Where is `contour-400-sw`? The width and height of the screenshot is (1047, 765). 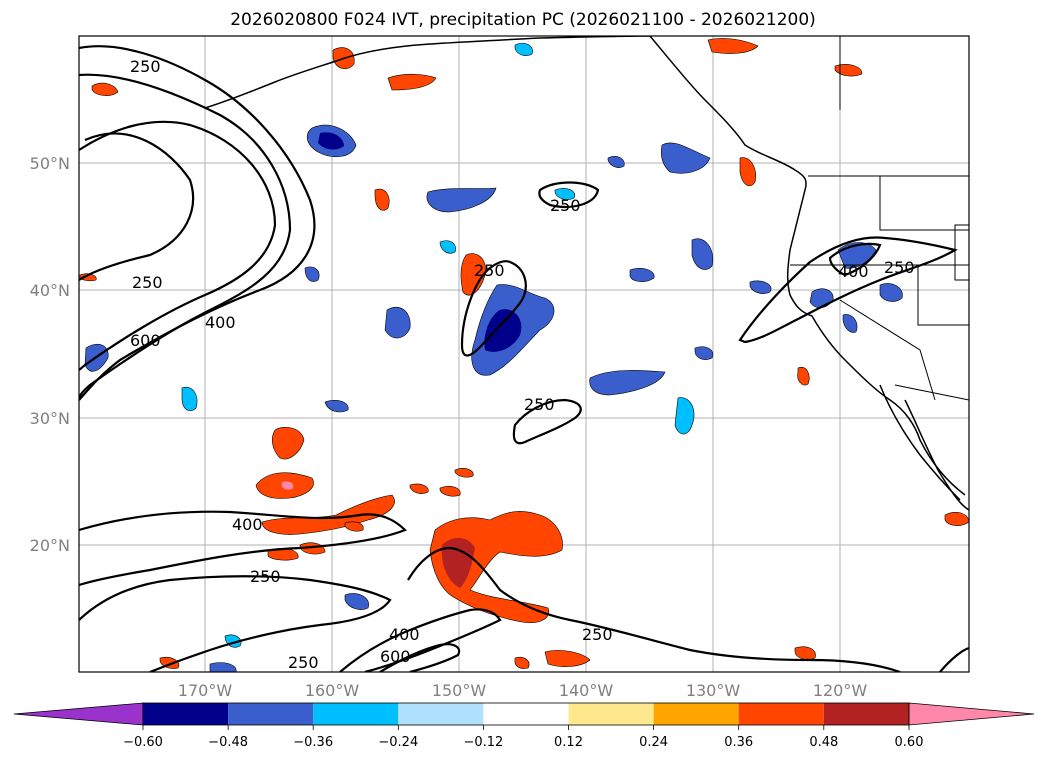 contour-400-sw is located at coordinates (243, 548).